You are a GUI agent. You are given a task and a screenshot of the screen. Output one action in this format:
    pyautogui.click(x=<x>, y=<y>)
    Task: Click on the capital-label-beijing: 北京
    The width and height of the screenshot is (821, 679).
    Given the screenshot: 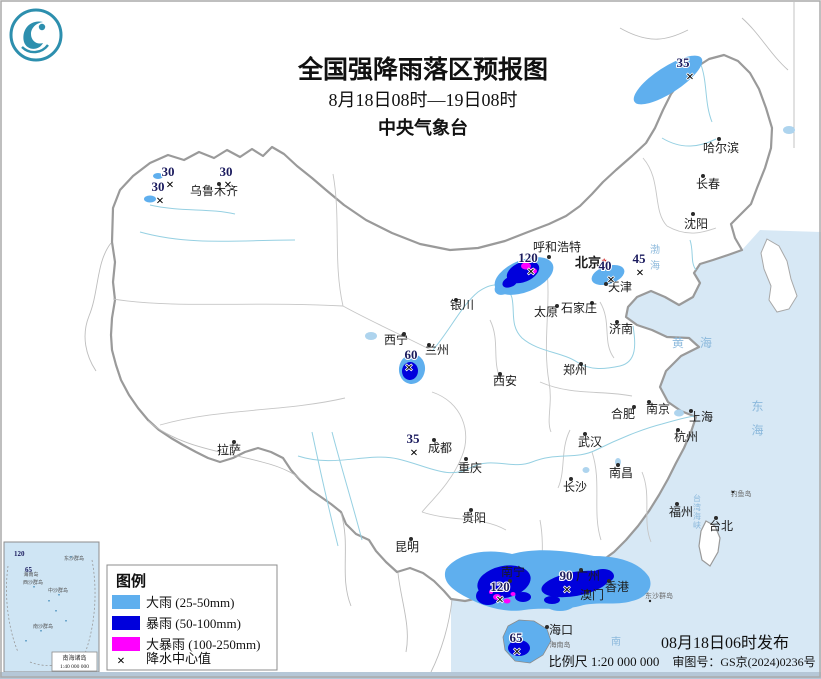 What is the action you would take?
    pyautogui.click(x=588, y=262)
    